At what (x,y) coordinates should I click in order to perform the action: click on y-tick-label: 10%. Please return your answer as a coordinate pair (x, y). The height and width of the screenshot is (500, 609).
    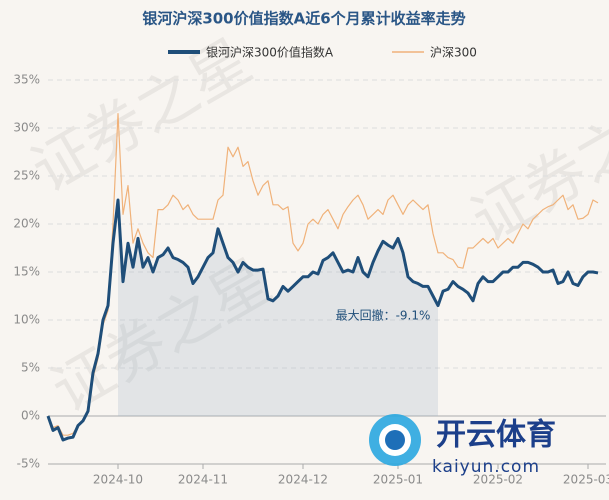
    Looking at the image, I should click on (26, 320).